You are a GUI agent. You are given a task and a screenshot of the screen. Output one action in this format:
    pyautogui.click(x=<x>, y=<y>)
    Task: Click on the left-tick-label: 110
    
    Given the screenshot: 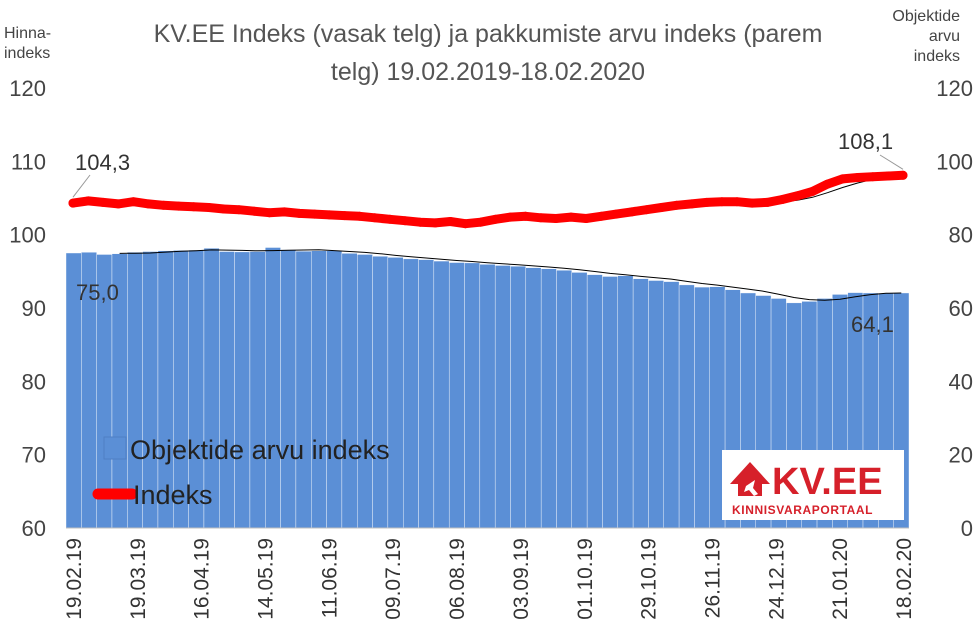 What is the action you would take?
    pyautogui.click(x=28, y=161)
    